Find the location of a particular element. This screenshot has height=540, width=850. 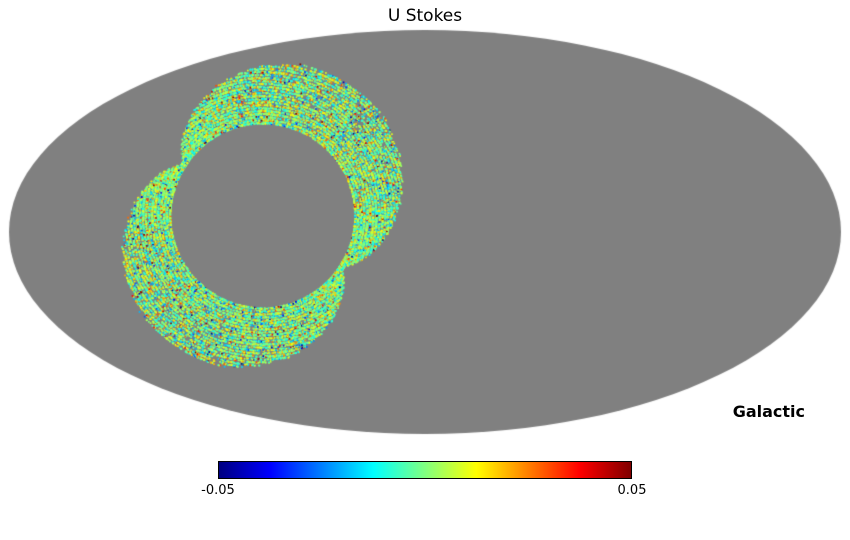

chart-title: U Stokes is located at coordinates (425, 16).